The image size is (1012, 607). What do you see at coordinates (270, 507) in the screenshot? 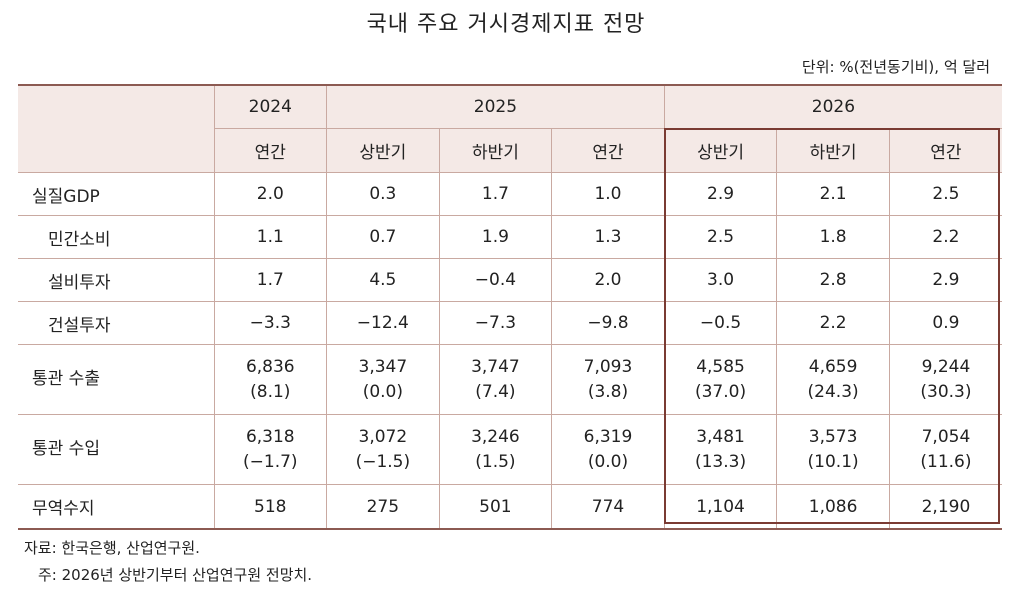
I see `table-cell: 518` at bounding box center [270, 507].